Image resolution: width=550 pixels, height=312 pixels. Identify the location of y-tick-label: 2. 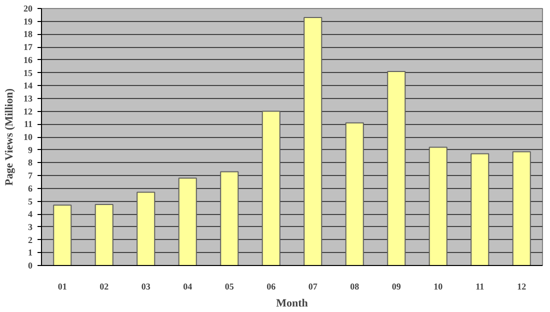
(30, 239).